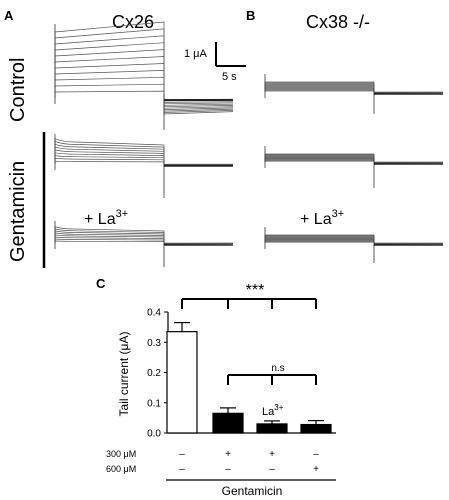  I want to click on y-tick-label: 0.1, so click(154, 403).